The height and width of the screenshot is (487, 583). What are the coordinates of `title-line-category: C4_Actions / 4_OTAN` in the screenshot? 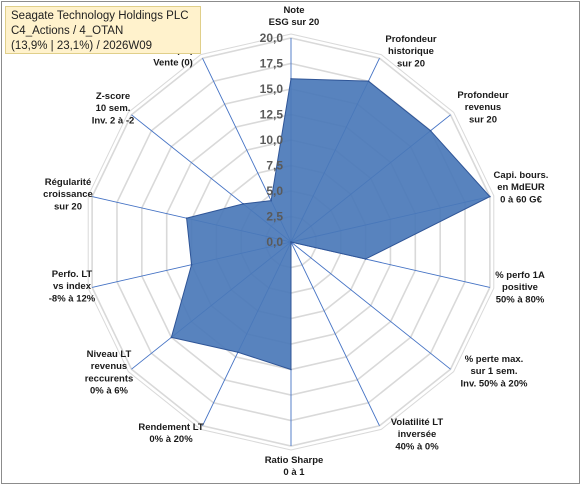 It's located at (67, 31).